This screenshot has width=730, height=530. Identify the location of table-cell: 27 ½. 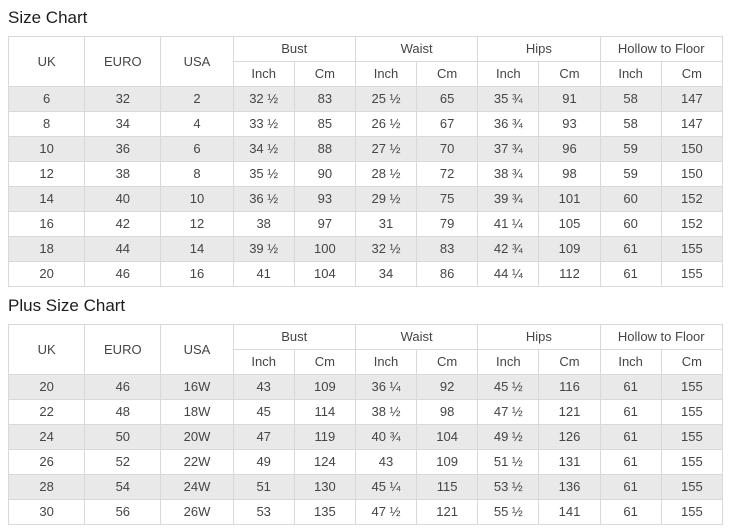
(386, 149).